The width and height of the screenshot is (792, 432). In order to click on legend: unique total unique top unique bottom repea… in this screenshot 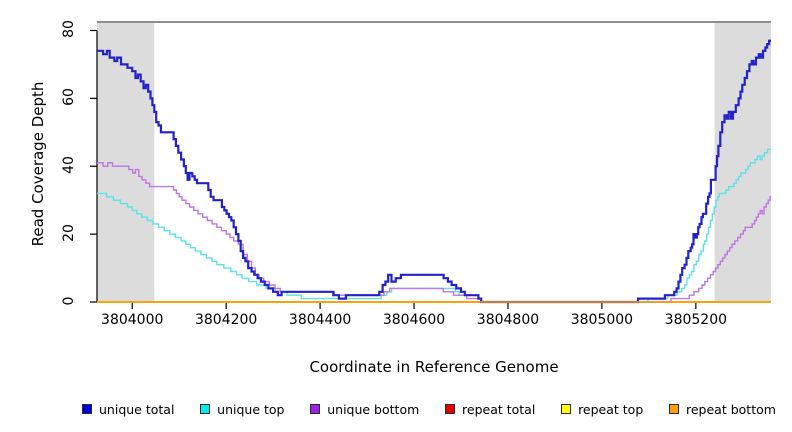, I will do `click(429, 409)`.